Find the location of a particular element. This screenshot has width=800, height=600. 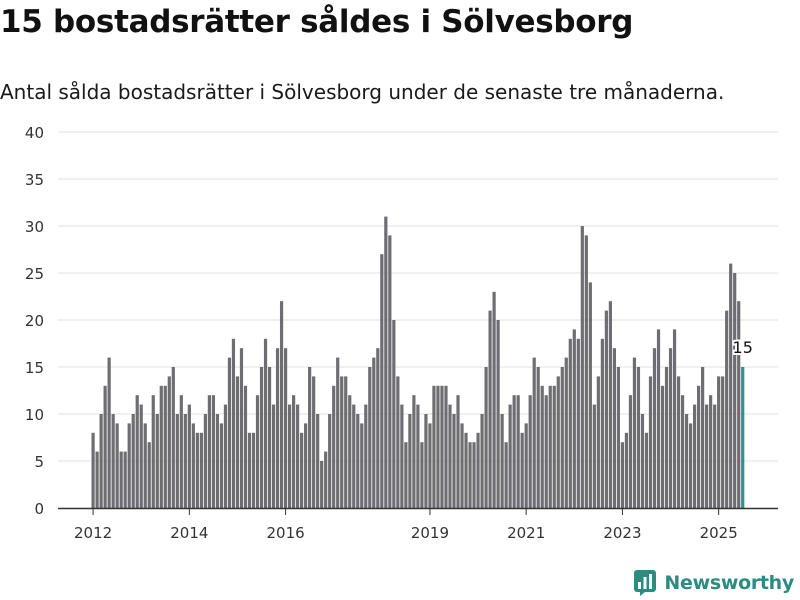

x-tick-label: 2025 is located at coordinates (719, 533).